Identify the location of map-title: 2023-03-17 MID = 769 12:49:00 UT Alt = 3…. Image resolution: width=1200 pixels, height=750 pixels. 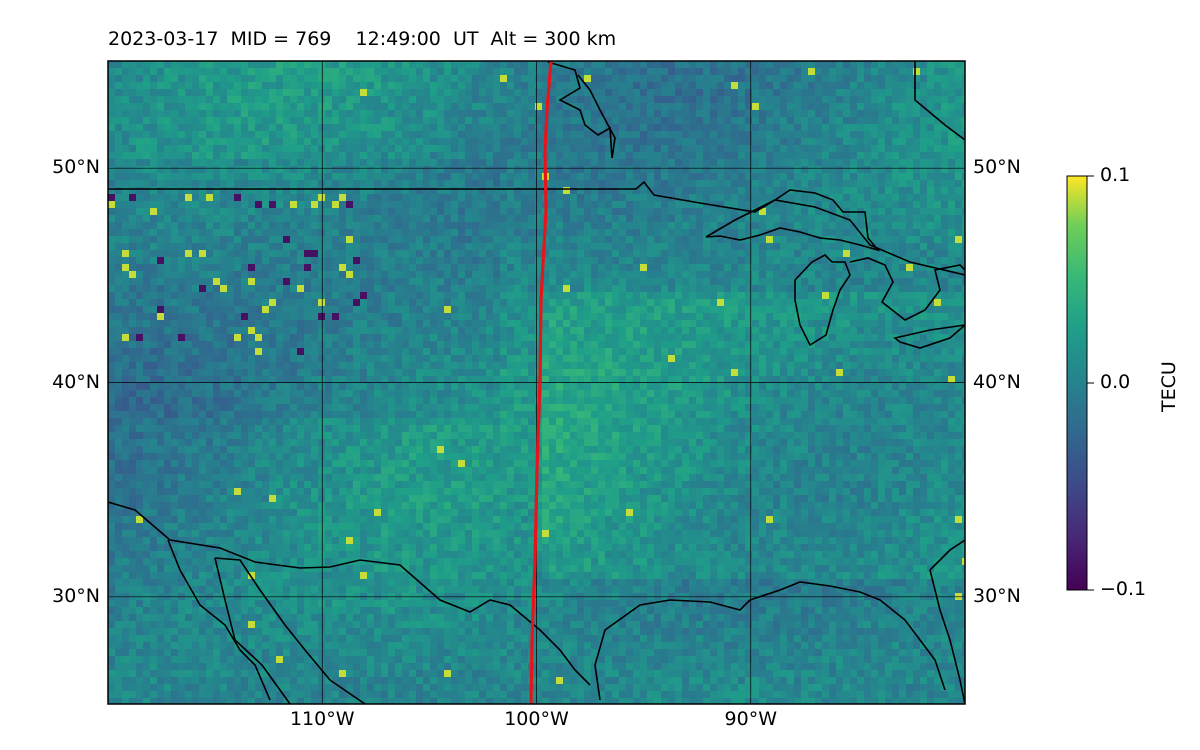
(362, 39).